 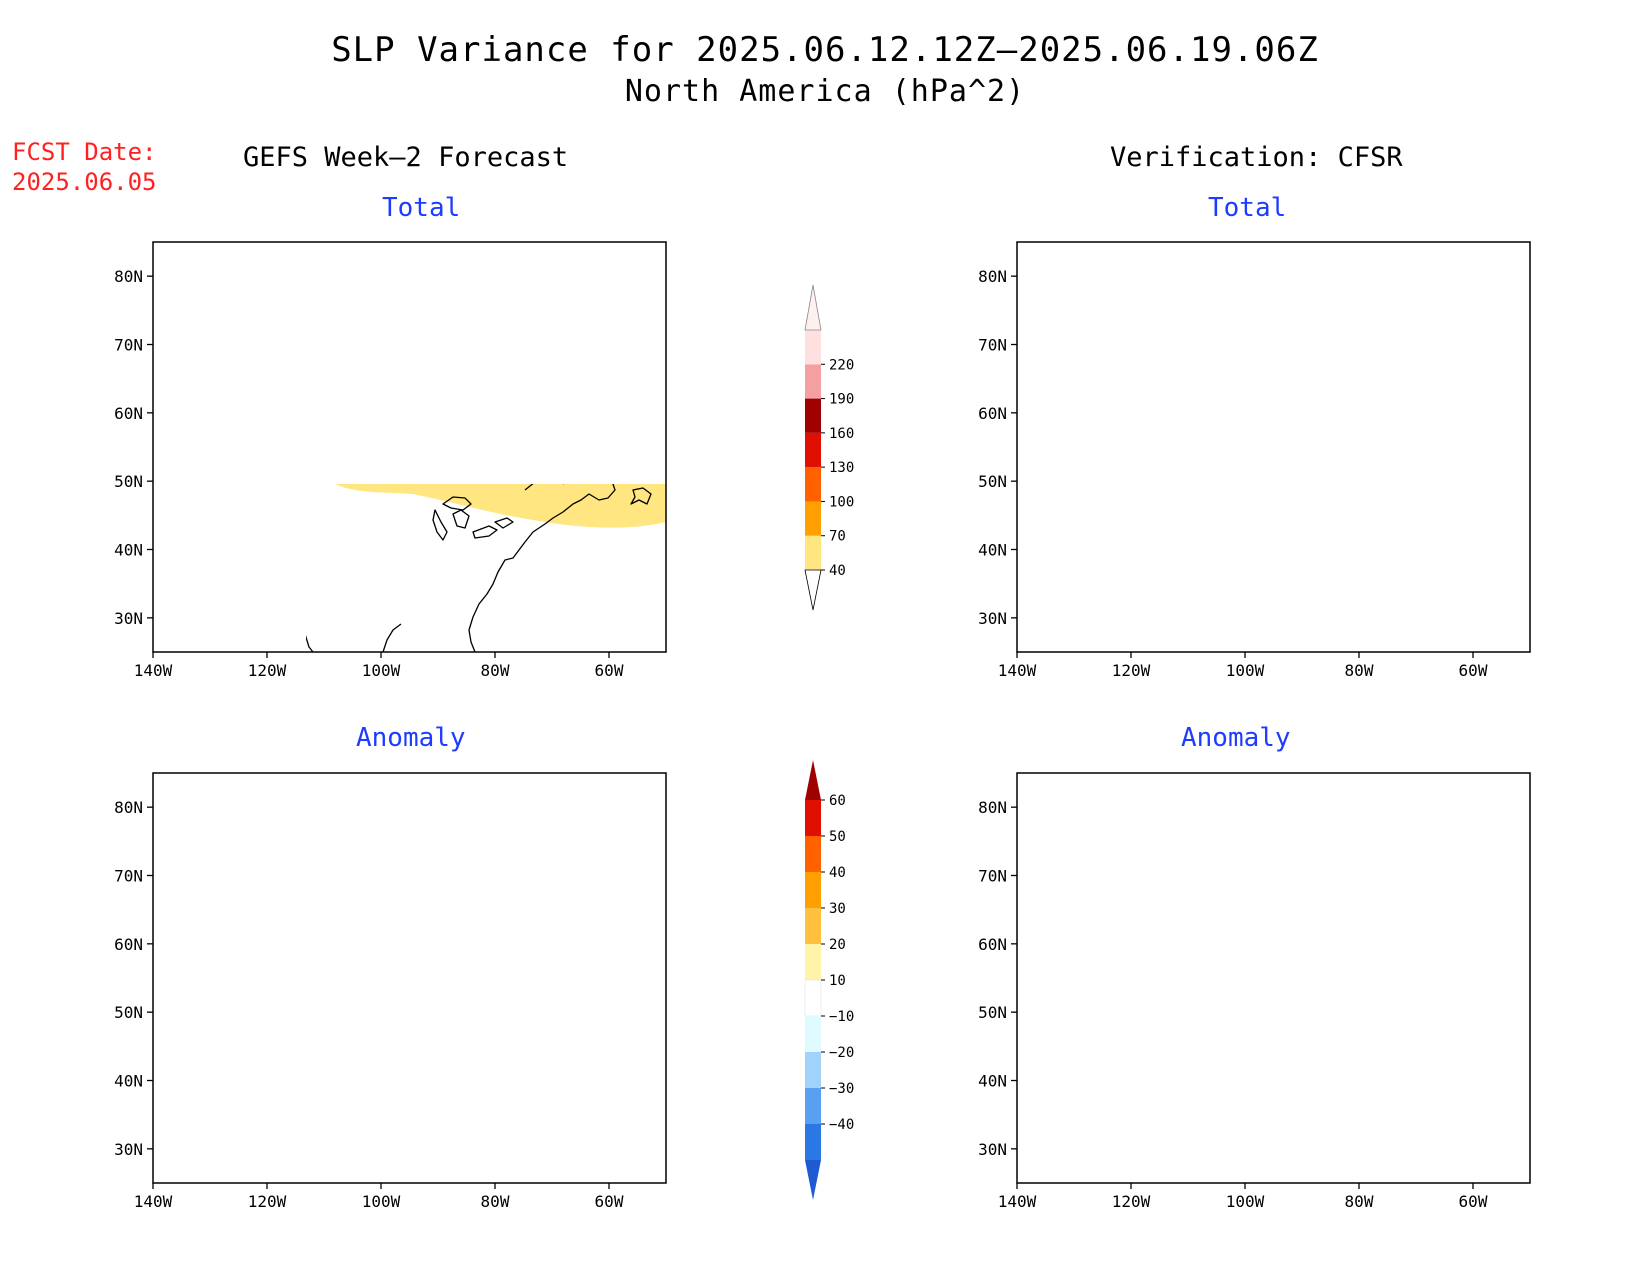 I want to click on panel-title-cfsr-anomaly: Anomaly, so click(x=1236, y=738).